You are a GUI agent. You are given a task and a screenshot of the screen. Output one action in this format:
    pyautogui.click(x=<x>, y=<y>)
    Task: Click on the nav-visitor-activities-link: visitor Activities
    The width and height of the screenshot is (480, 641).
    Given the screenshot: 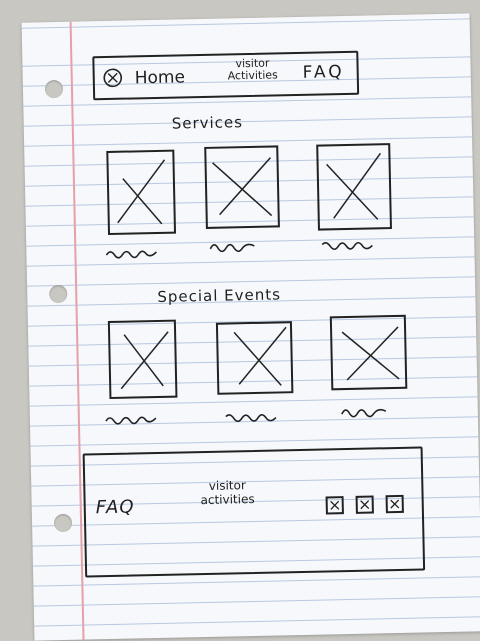 What is the action you would take?
    pyautogui.click(x=252, y=70)
    